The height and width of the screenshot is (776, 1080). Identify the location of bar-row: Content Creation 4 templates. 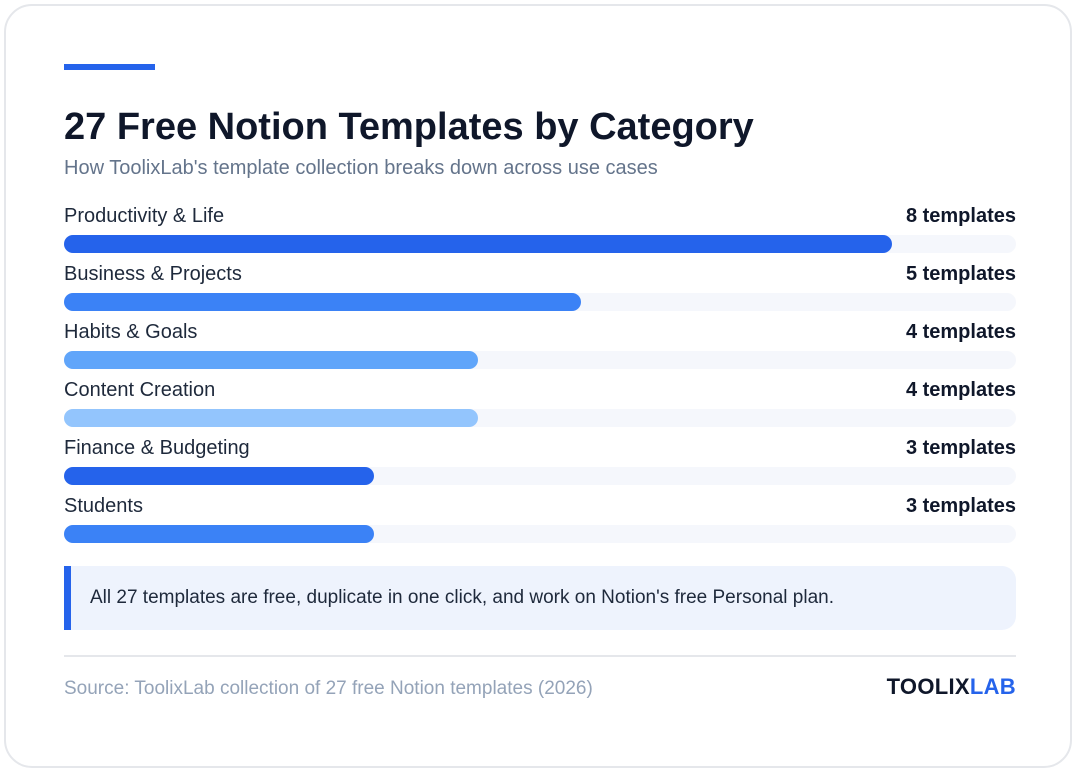
(540, 403).